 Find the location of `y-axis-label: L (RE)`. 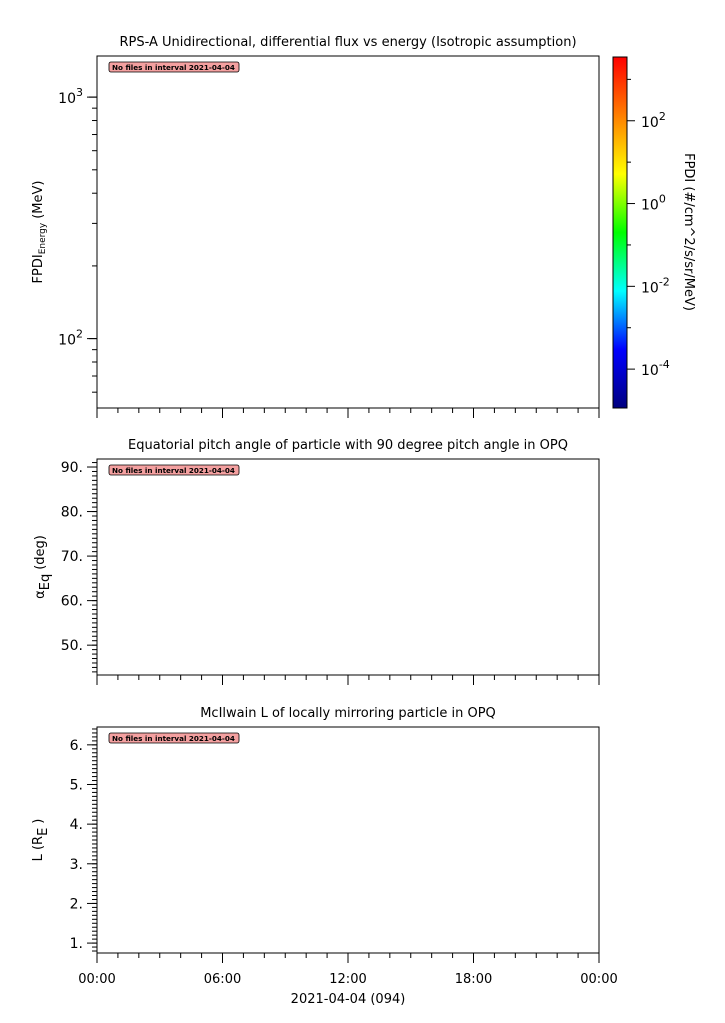

y-axis-label: L (RE) is located at coordinates (41, 840).